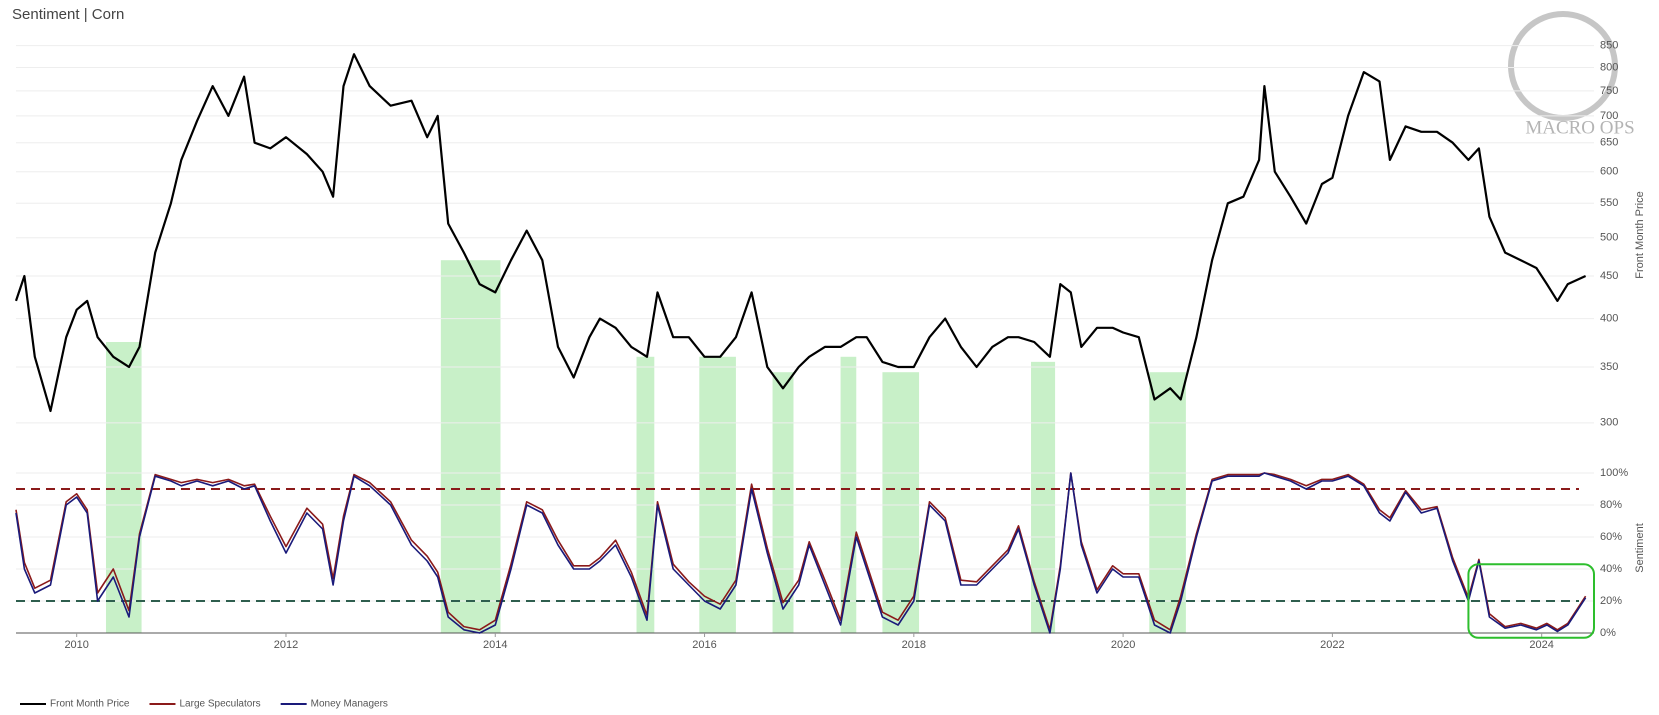 This screenshot has width=1659, height=715. Describe the element at coordinates (1609, 319) in the screenshot. I see `y-tick-label: 400` at that location.